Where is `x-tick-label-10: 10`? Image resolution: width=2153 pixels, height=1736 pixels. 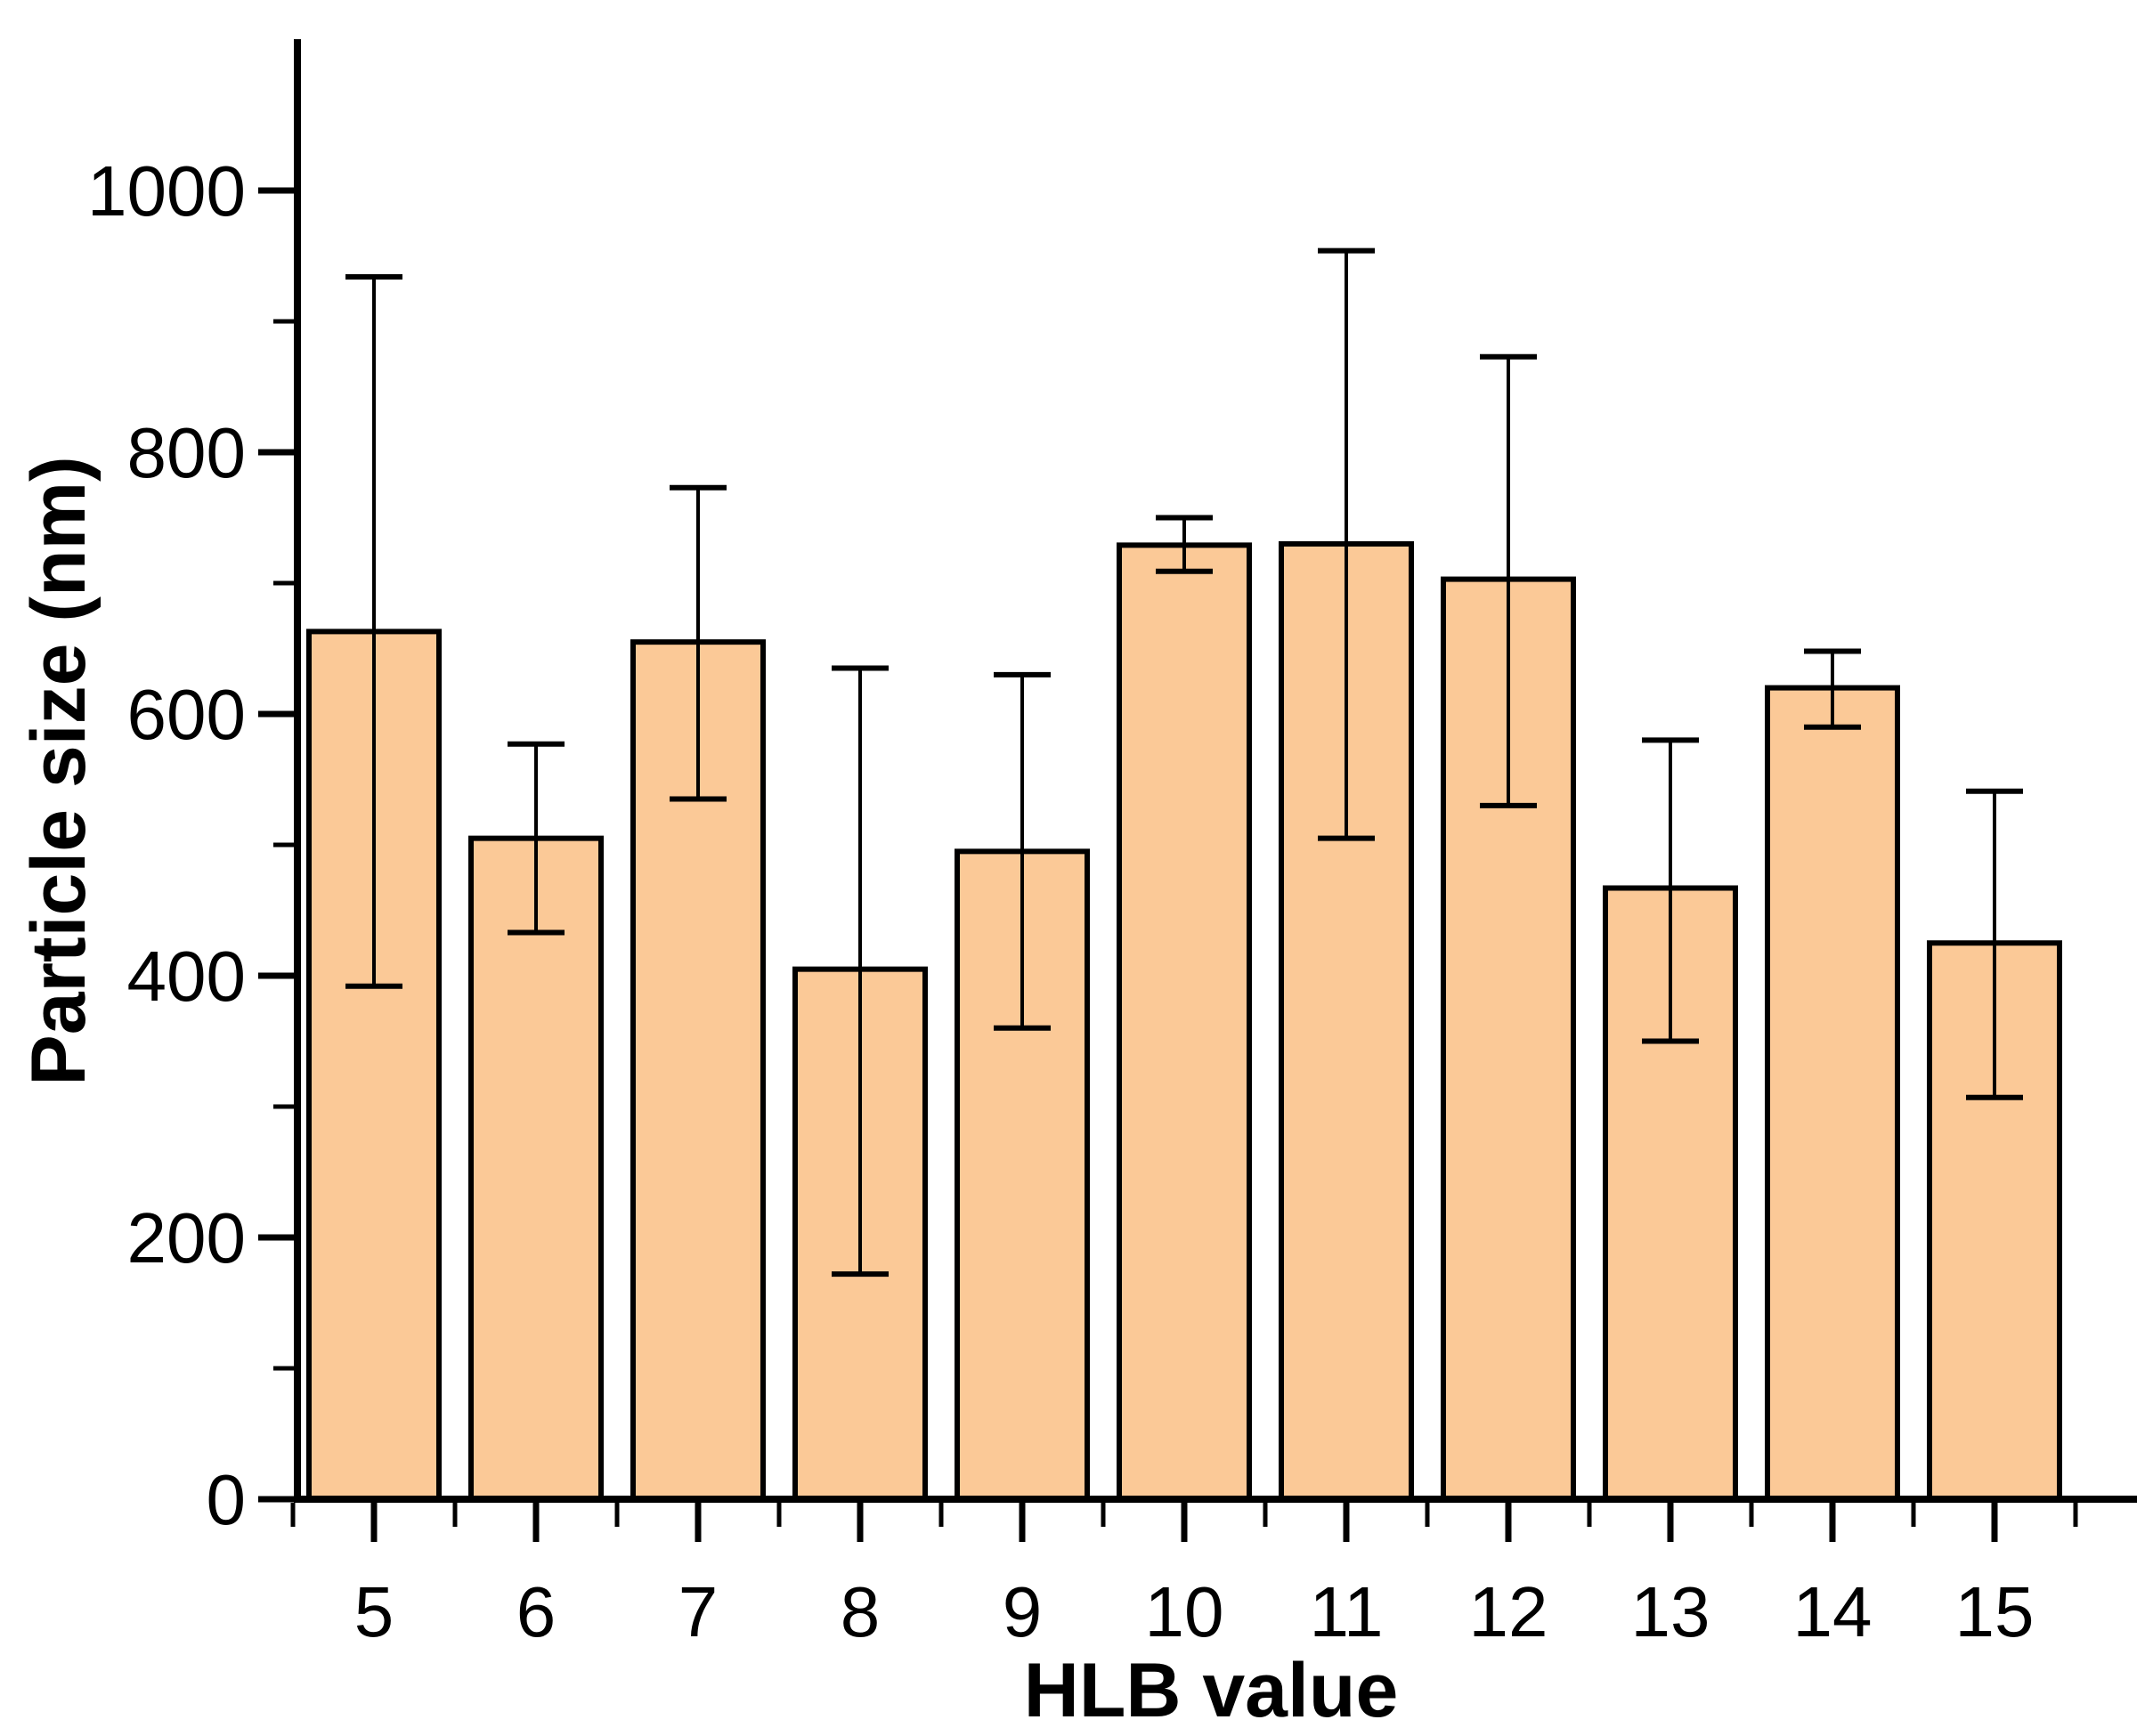 x-tick-label-10: 10 is located at coordinates (1184, 1611).